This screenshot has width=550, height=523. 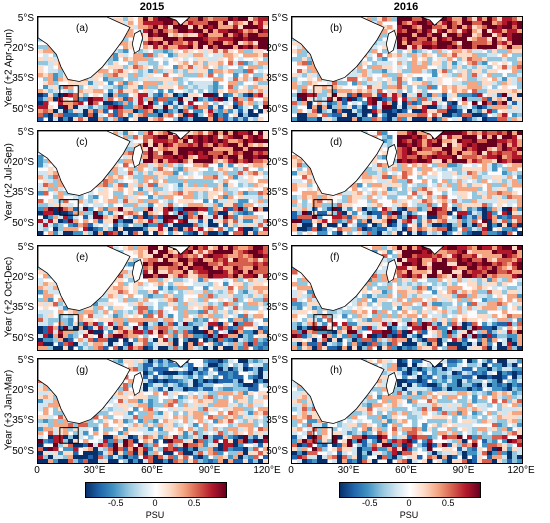 I want to click on row-label: Year (+2 Jul-Sep), so click(x=9, y=182).